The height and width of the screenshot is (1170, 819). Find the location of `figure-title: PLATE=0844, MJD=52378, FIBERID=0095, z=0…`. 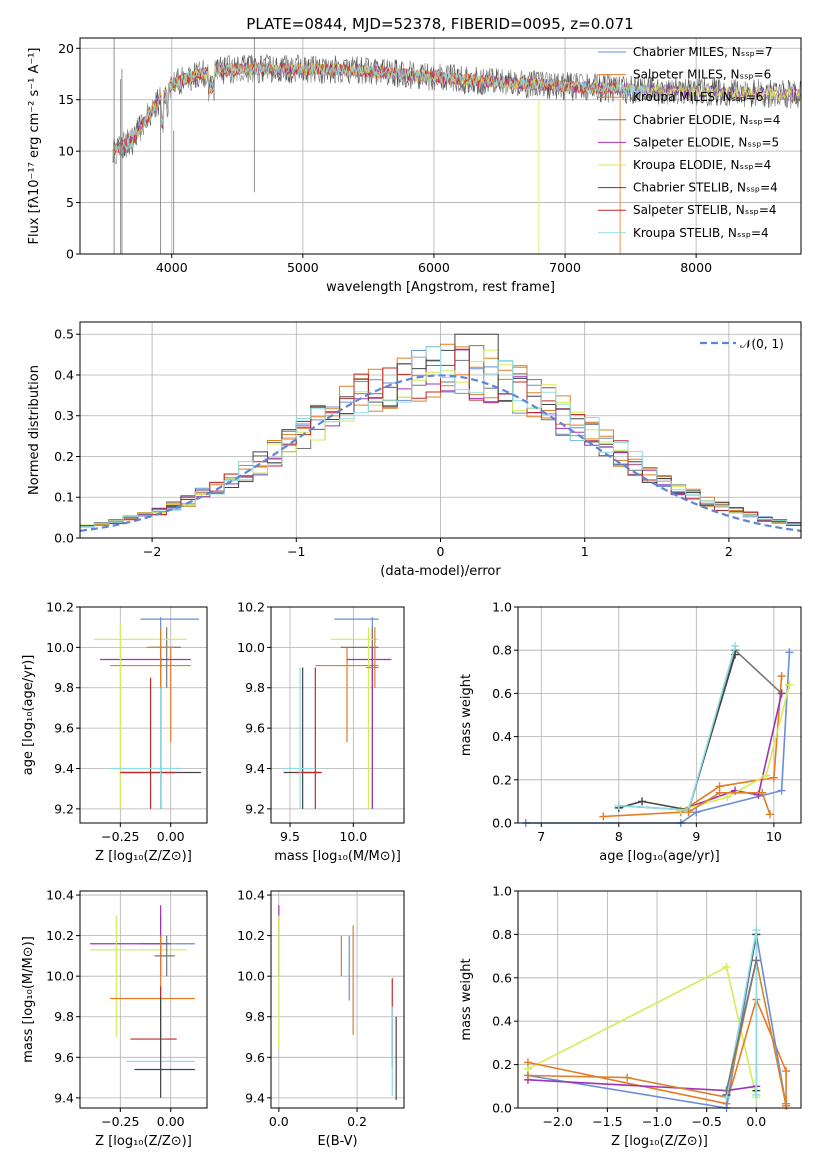

figure-title: PLATE=0844, MJD=52378, FIBERID=0095, z=0… is located at coordinates (439, 24).